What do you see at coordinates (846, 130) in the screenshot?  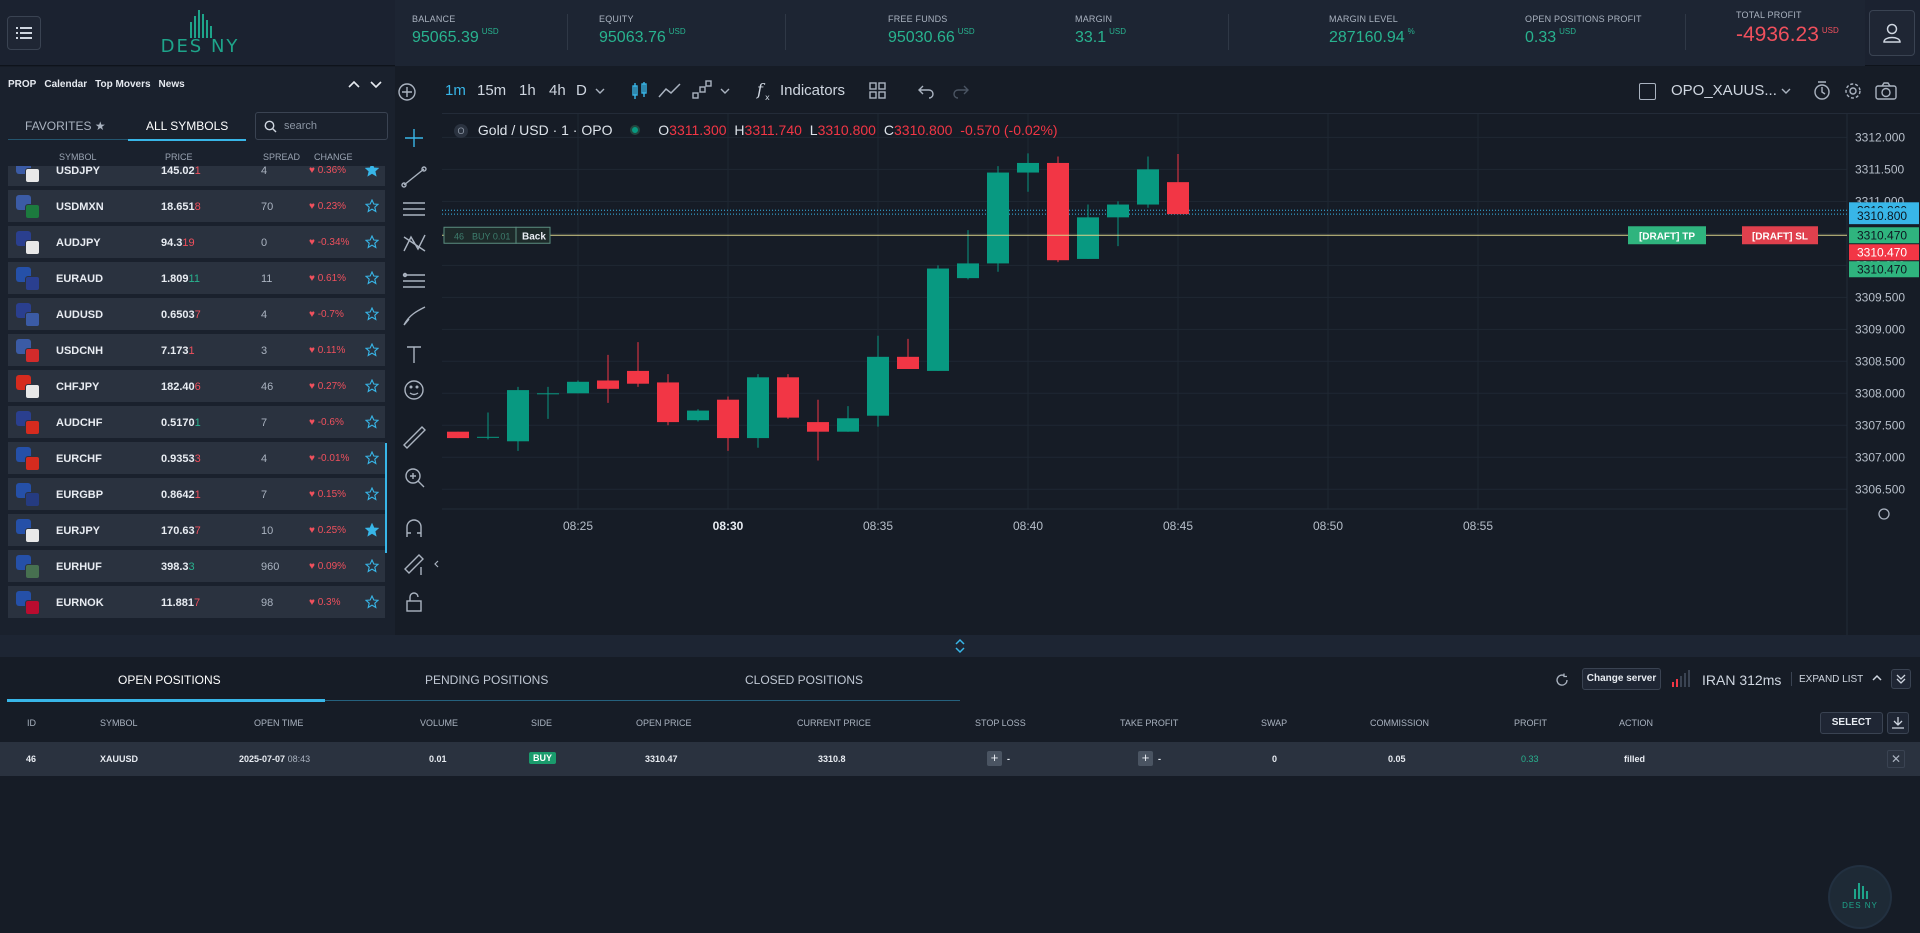 I see `legend-low: 3310.800` at bounding box center [846, 130].